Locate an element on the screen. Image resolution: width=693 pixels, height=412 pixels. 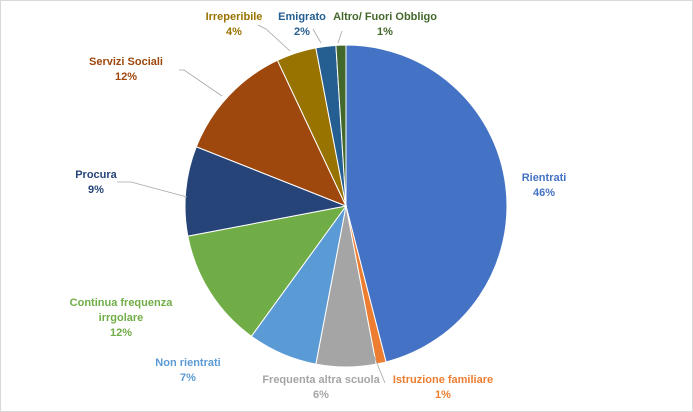
slice-altro-fuori-obbligo is located at coordinates (341, 125).